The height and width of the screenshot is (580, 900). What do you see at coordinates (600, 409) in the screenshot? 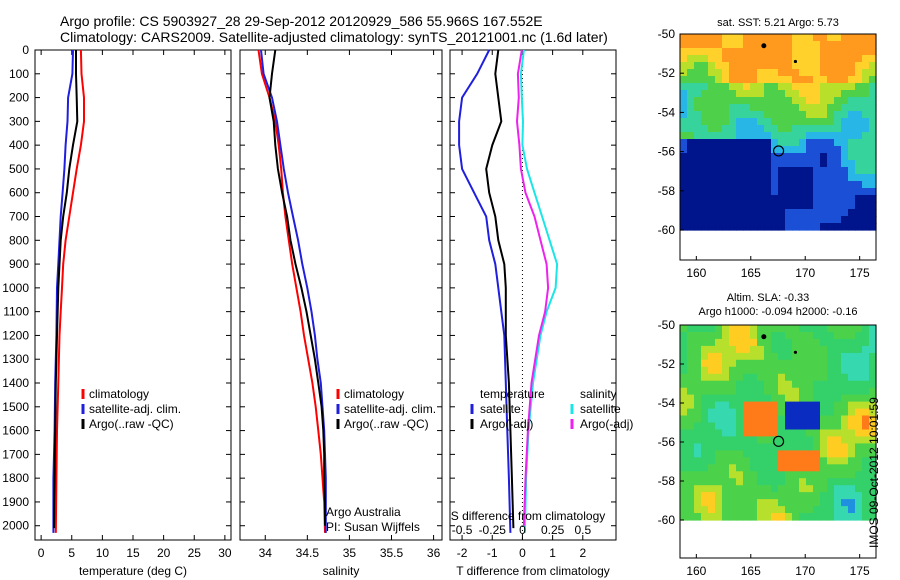
I see `legend-label: satellite` at bounding box center [600, 409].